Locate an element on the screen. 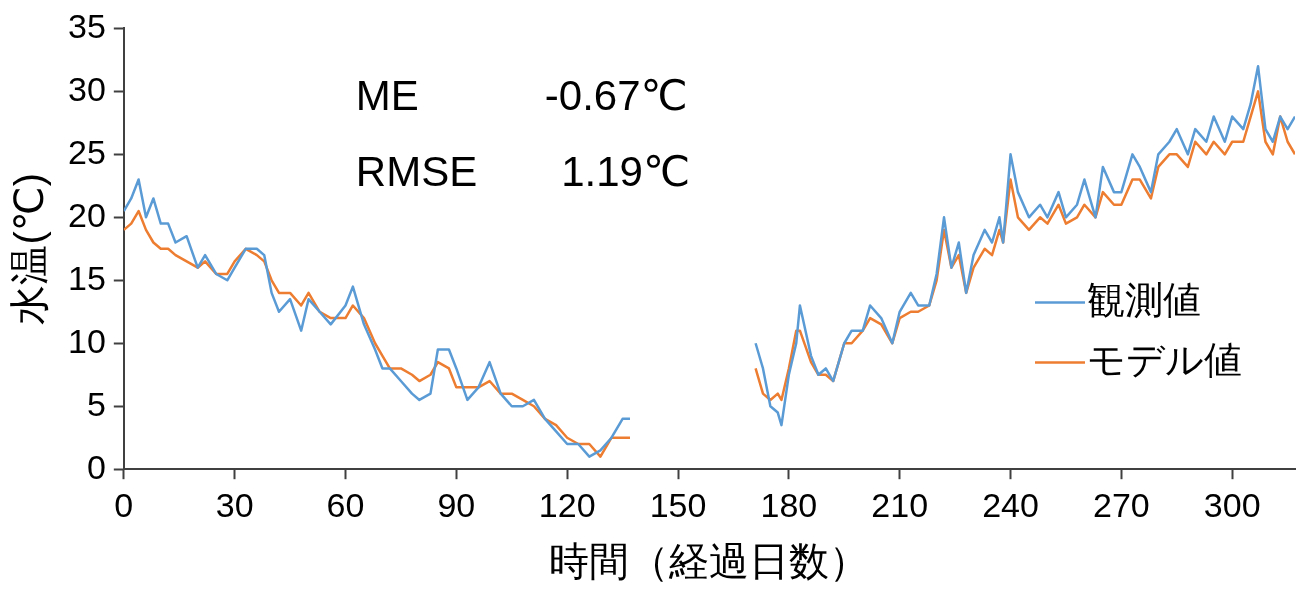 The image size is (1297, 592). x-tick-label: 240 is located at coordinates (1010, 504).